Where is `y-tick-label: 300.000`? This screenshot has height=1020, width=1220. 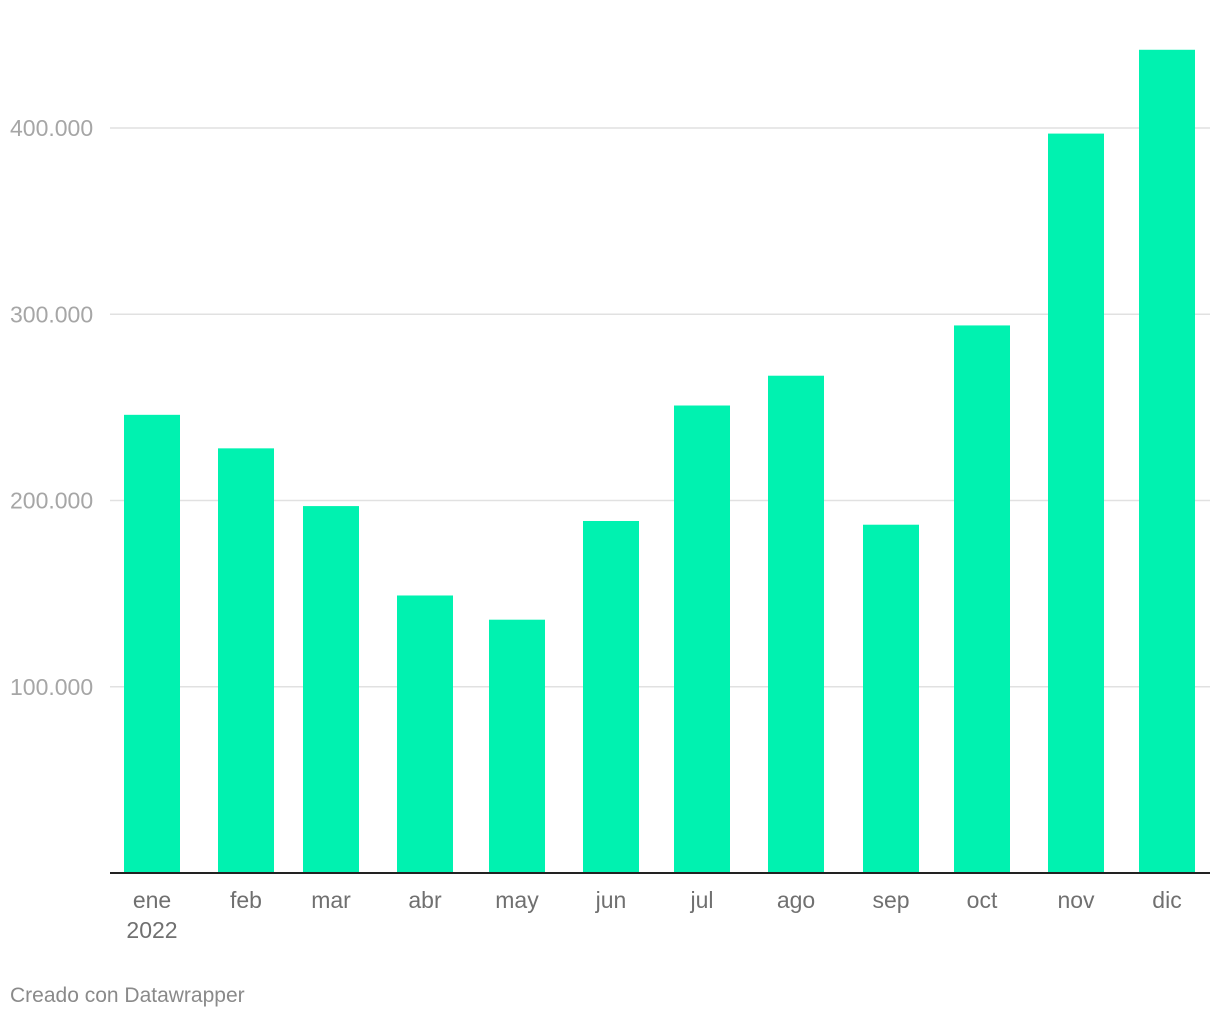 y-tick-label: 300.000 is located at coordinates (51, 314).